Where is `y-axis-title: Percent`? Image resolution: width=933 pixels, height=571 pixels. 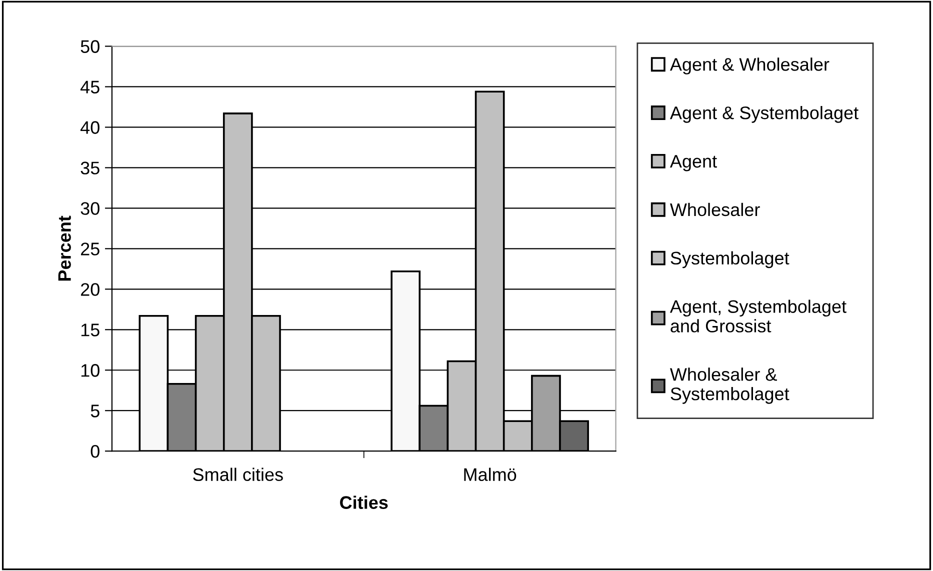 y-axis-title: Percent is located at coordinates (64, 248).